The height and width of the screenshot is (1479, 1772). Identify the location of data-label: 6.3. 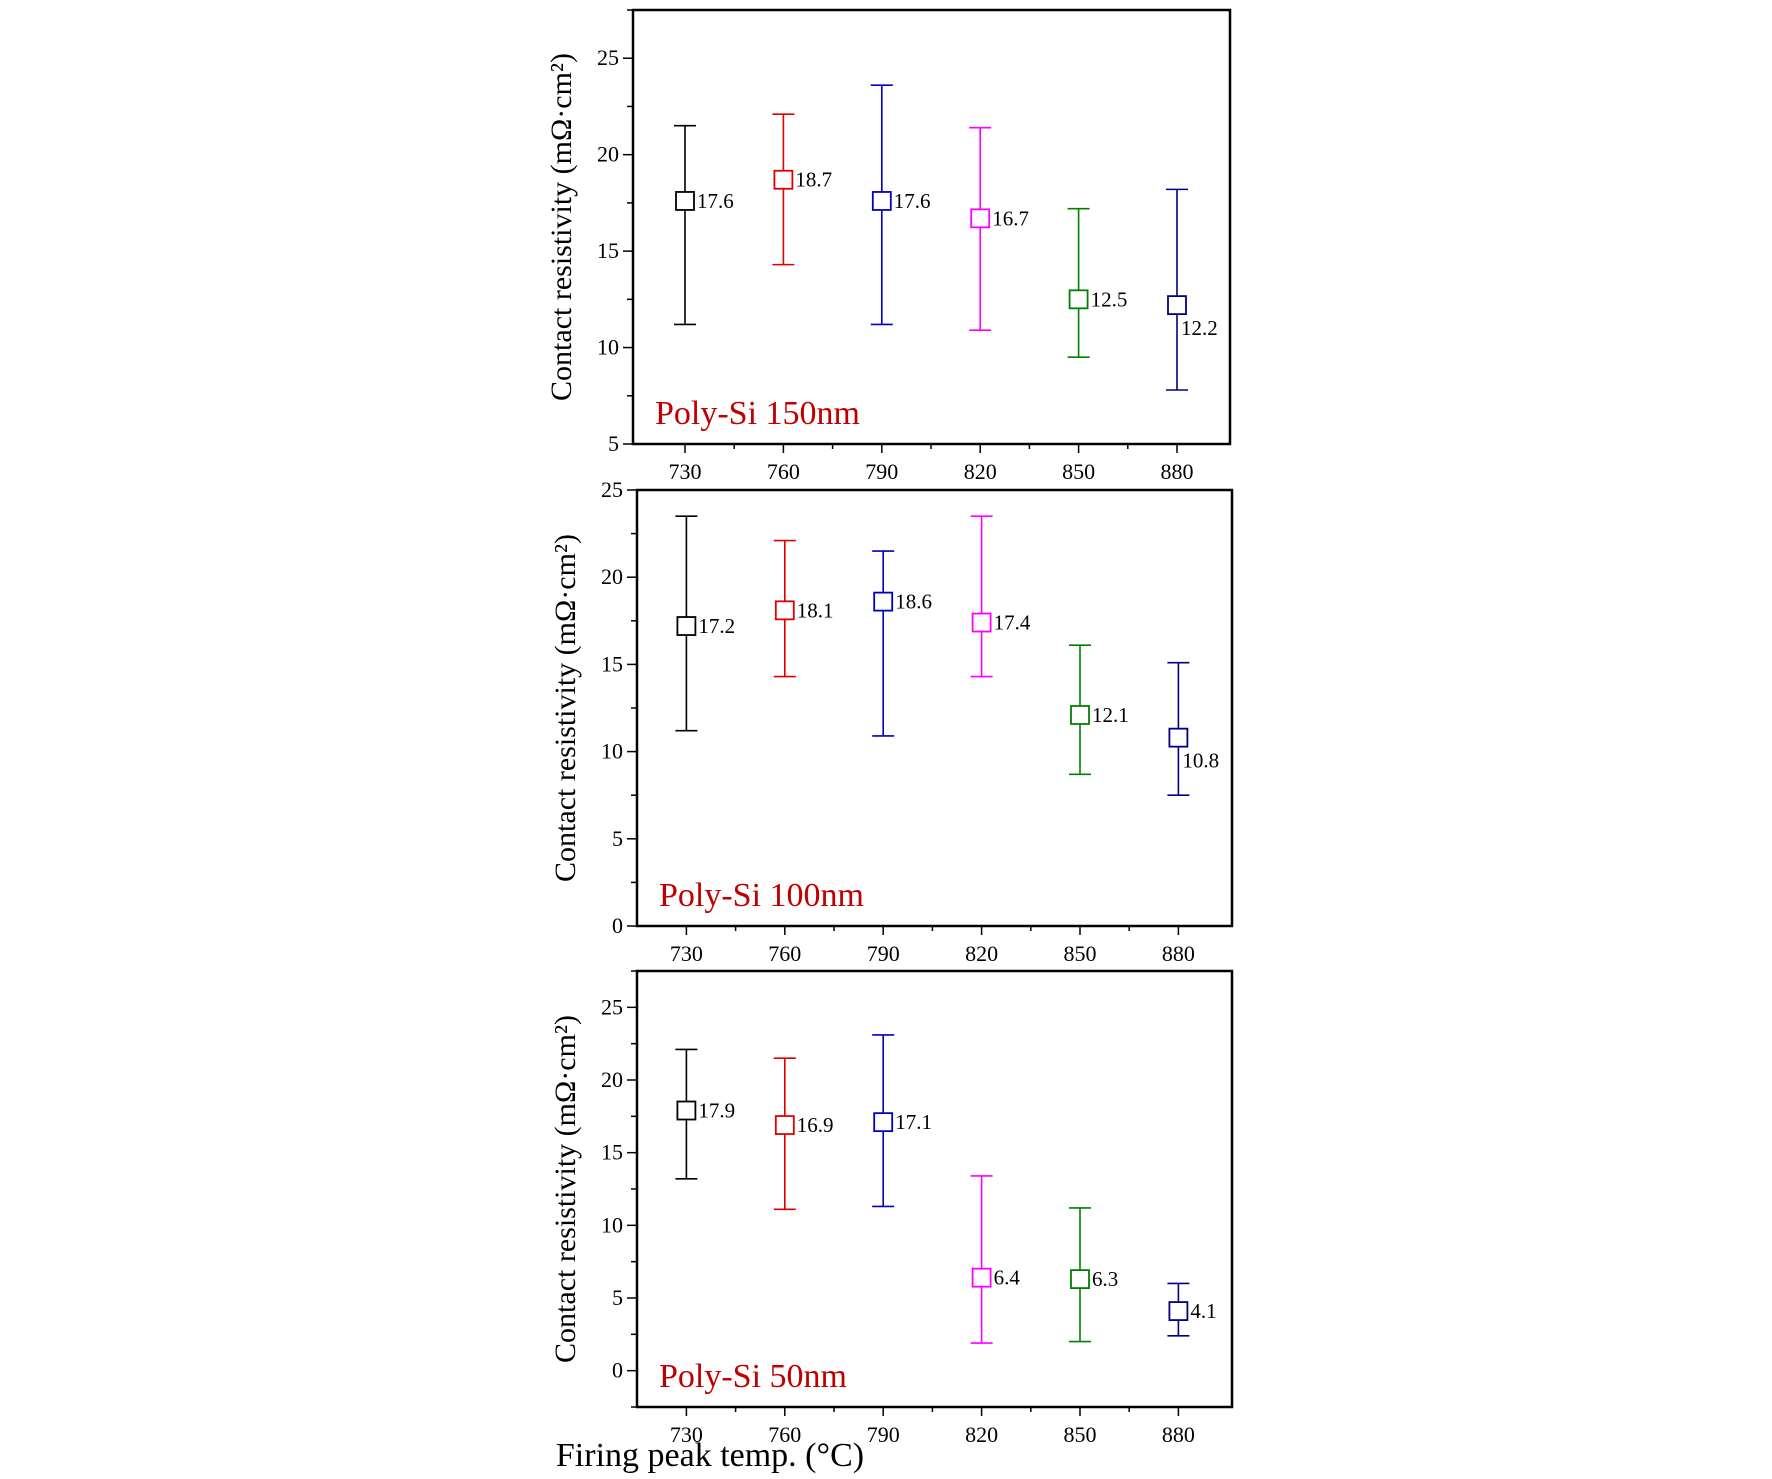
(1105, 1279).